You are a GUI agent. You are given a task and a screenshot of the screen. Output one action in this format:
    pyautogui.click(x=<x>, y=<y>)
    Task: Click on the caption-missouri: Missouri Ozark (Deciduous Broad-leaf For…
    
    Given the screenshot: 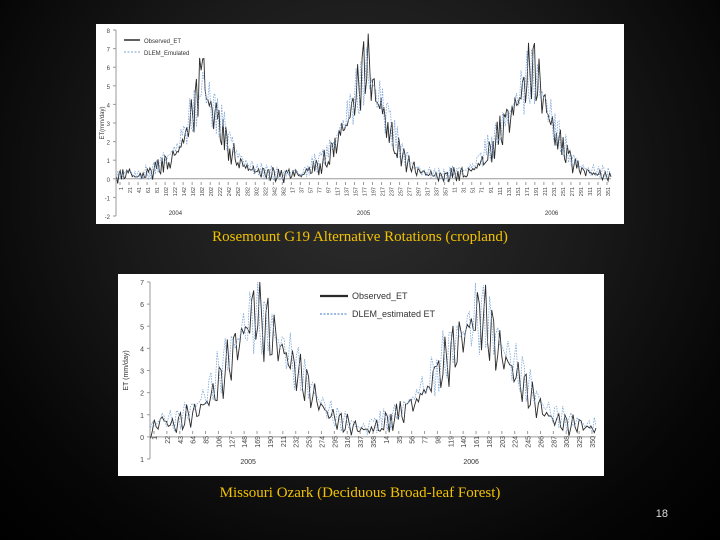 What is the action you would take?
    pyautogui.click(x=360, y=493)
    